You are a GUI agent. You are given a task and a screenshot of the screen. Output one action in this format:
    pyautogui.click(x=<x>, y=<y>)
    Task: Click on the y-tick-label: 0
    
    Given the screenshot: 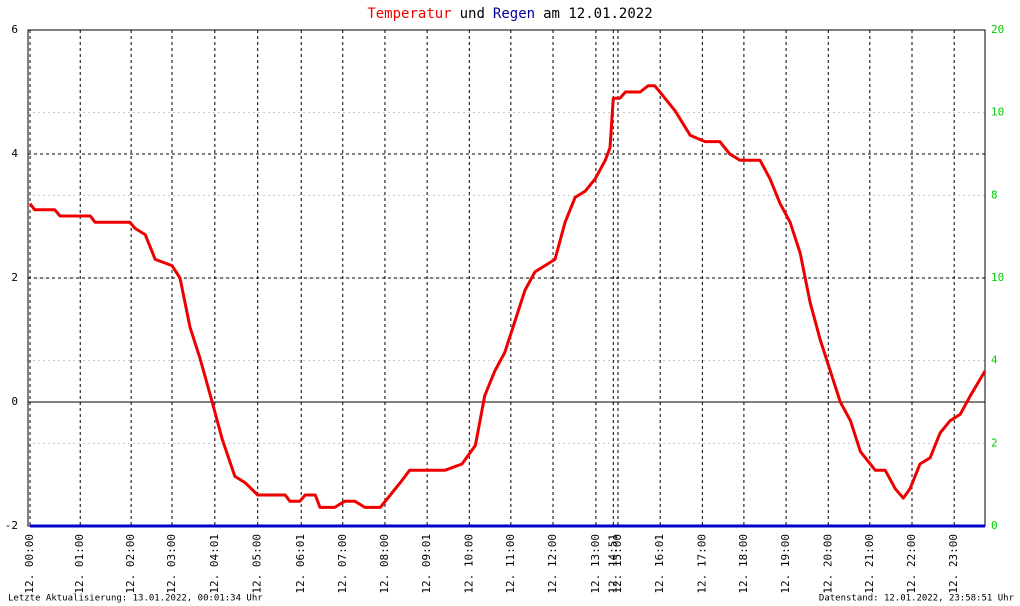 What is the action you would take?
    pyautogui.click(x=14, y=401)
    